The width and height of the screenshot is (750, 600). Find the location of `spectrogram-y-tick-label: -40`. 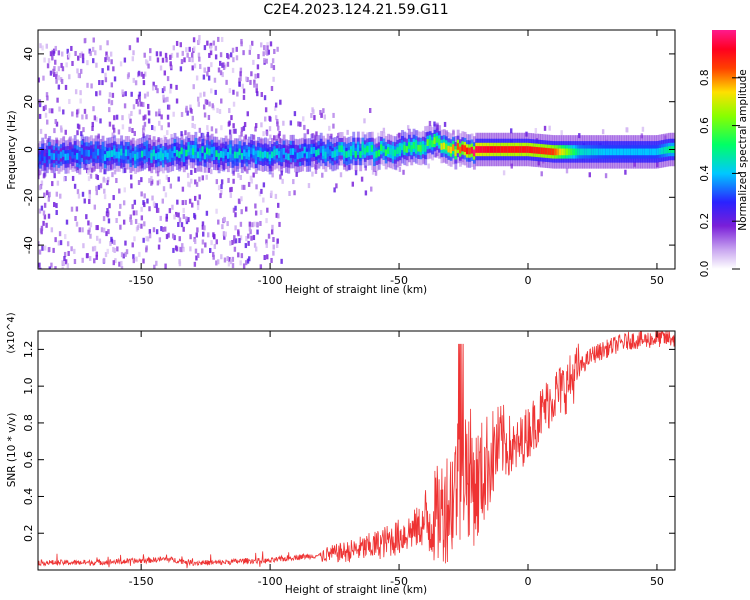

spectrogram-y-tick-label: -40 is located at coordinates (28, 245).